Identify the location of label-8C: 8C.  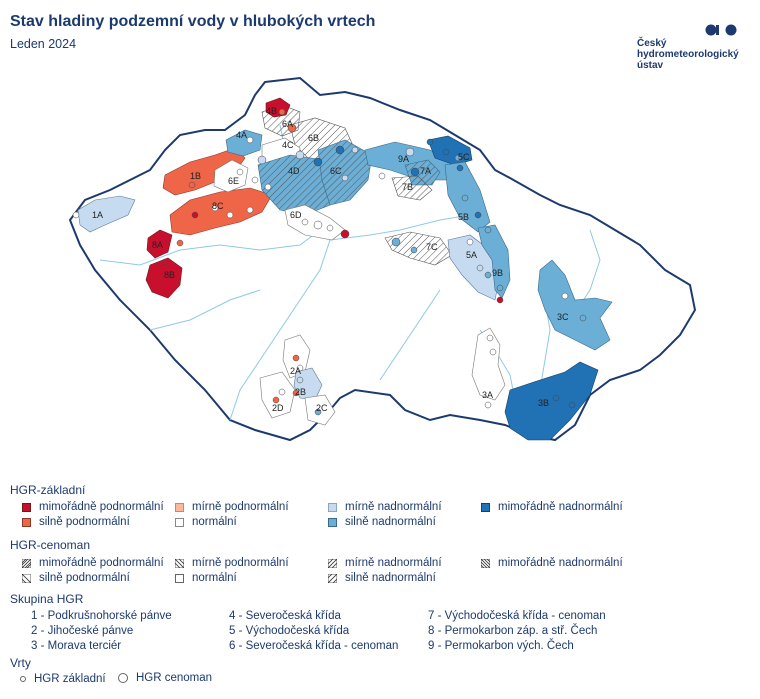
(218, 206).